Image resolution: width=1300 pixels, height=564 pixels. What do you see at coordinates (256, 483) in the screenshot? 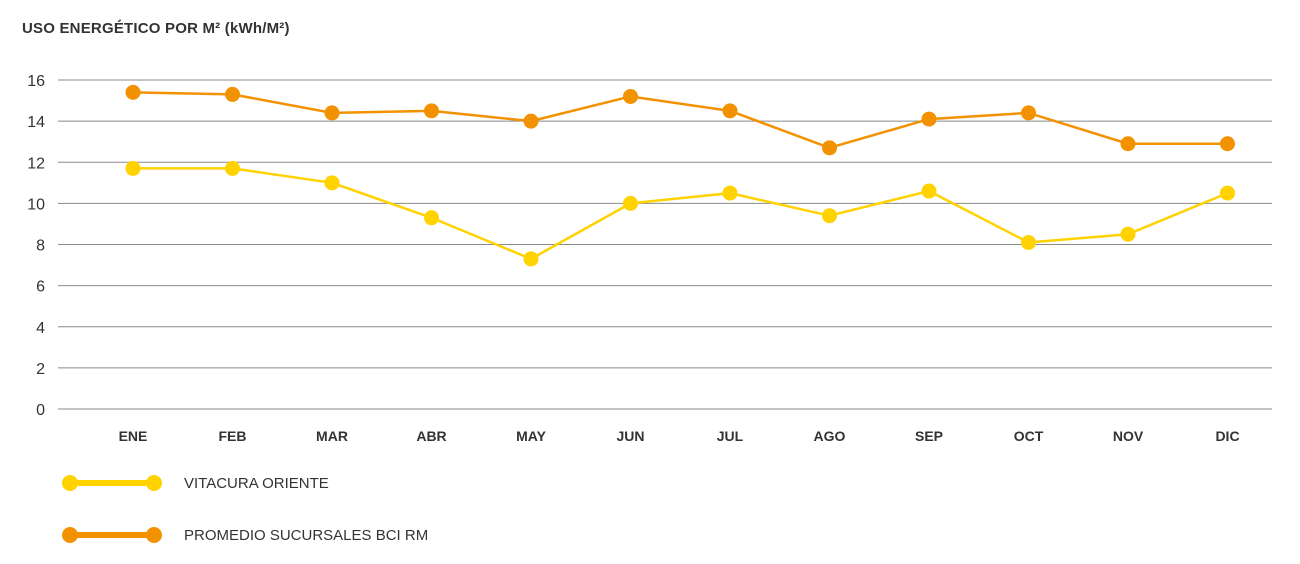
I see `legend-label-vitacura: VITACURA ORIENTE` at bounding box center [256, 483].